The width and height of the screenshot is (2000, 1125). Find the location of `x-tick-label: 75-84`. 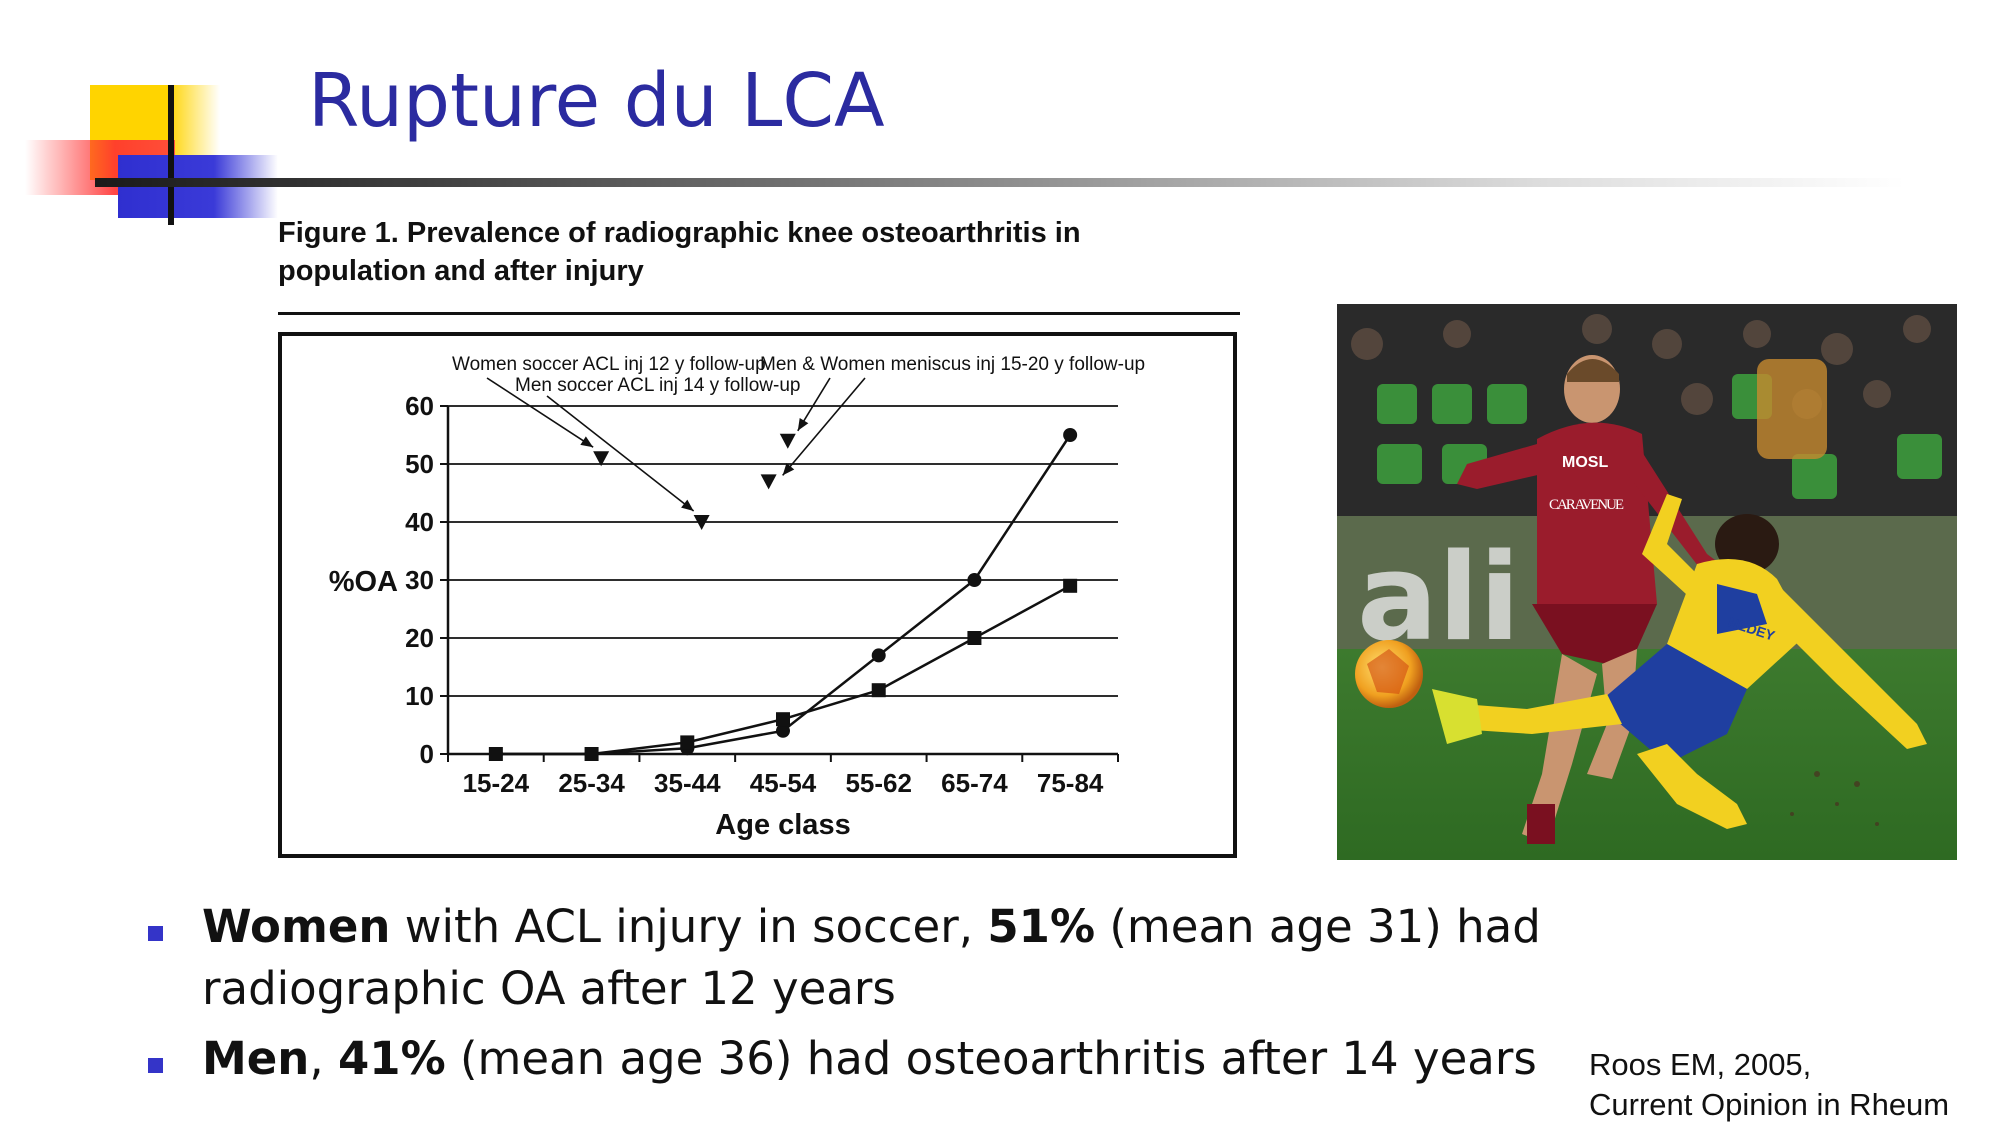

x-tick-label: 75-84 is located at coordinates (1070, 783).